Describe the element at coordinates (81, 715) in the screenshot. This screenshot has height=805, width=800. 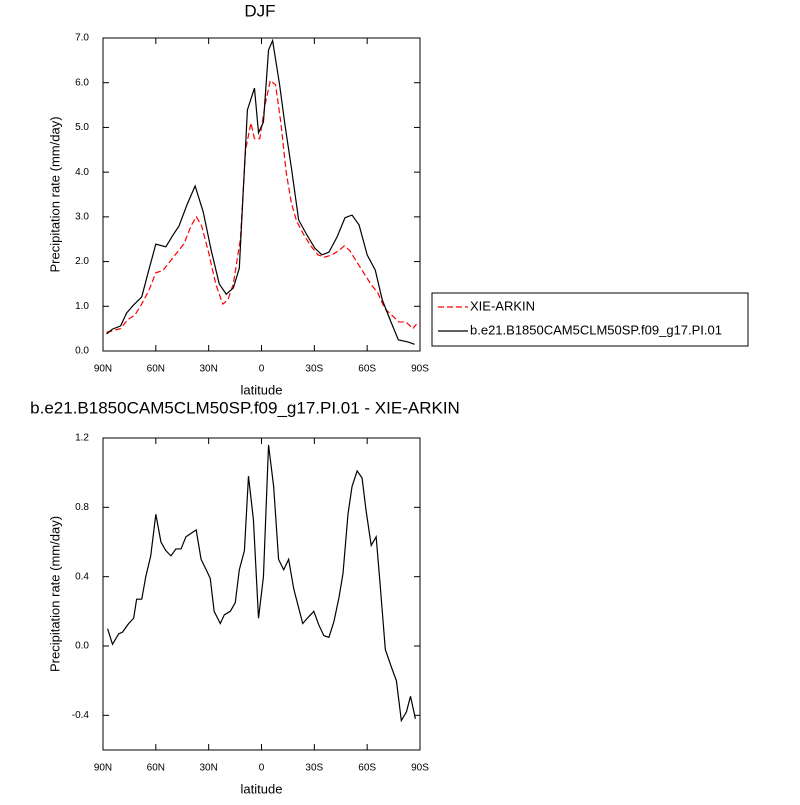
I see `y-tick-label: -0.4` at that location.